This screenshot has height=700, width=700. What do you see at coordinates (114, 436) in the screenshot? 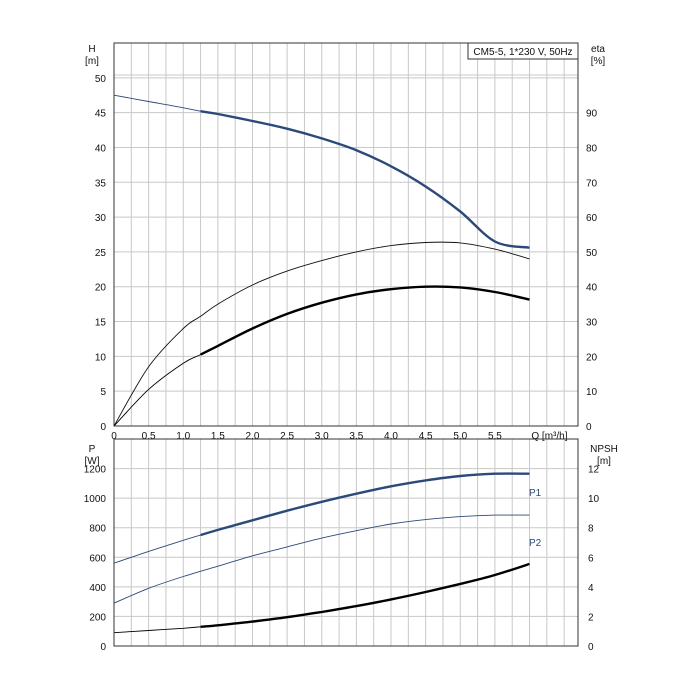
I see `x-tick-label: 0` at bounding box center [114, 436].